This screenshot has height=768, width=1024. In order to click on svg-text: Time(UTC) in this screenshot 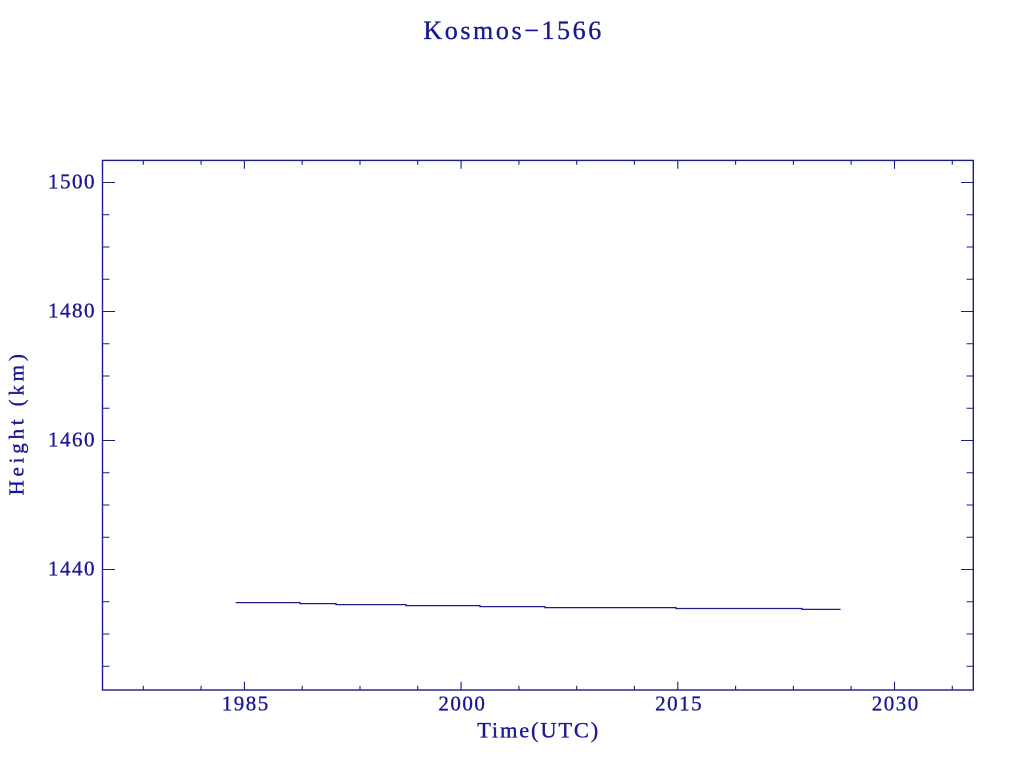, I will do `click(538, 729)`.